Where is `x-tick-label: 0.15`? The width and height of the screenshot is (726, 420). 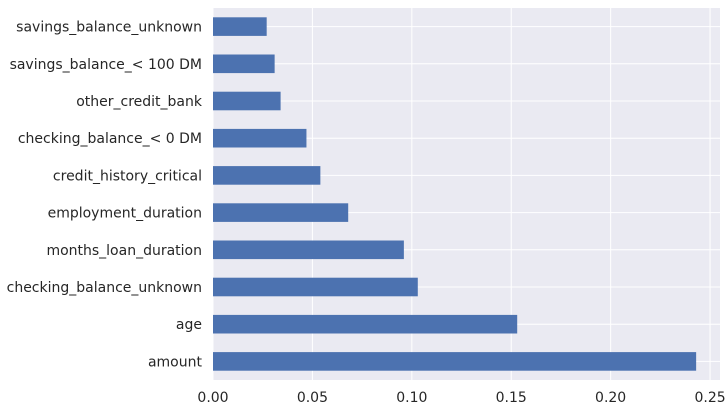
x-tick-label: 0.15 is located at coordinates (511, 398).